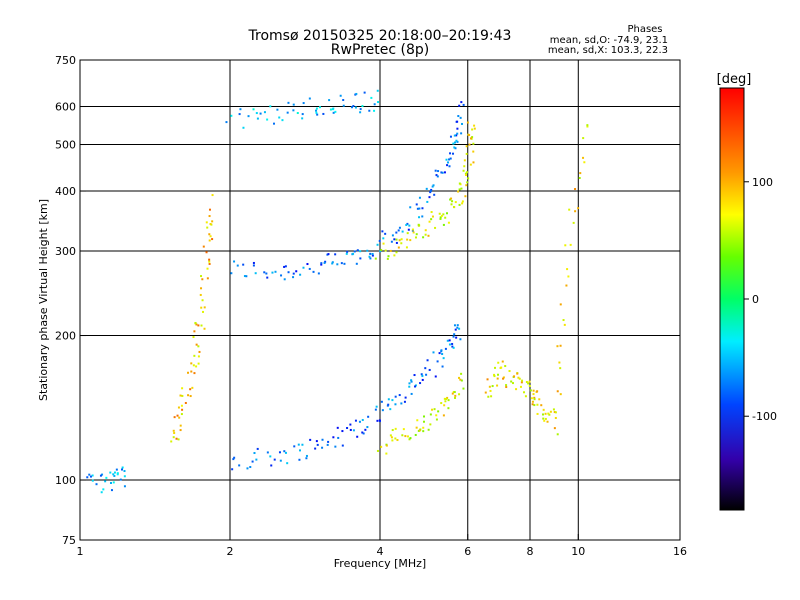 This screenshot has height=600, width=800. What do you see at coordinates (530, 551) in the screenshot?
I see `x-tick-label: 8` at bounding box center [530, 551].